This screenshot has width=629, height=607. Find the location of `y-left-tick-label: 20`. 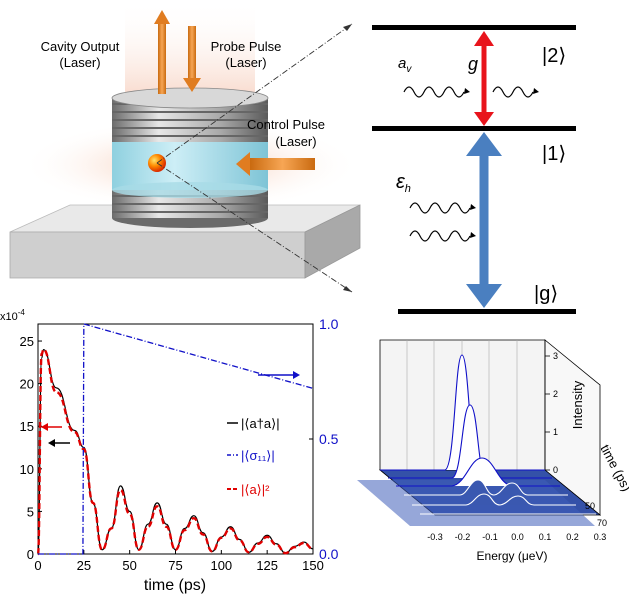

y-left-tick-label: 20 is located at coordinates (27, 384).